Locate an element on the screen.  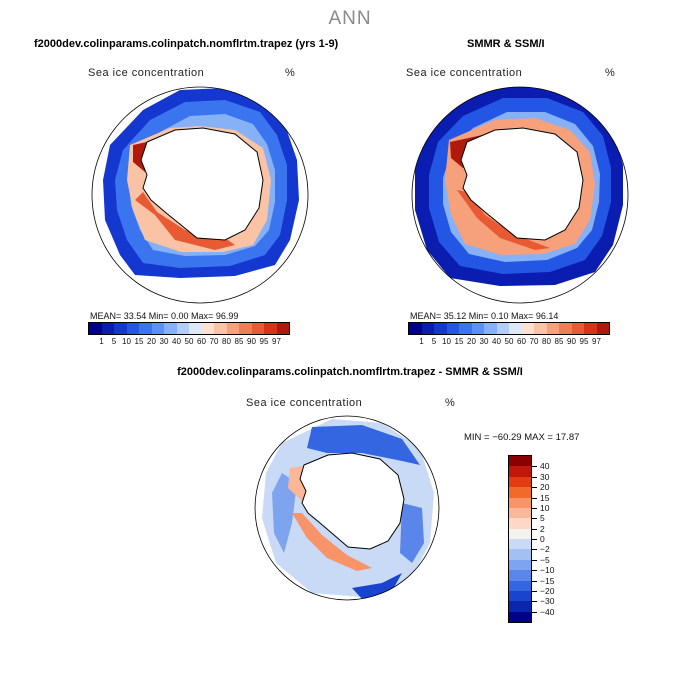
page-title: ANN is located at coordinates (350, 18).